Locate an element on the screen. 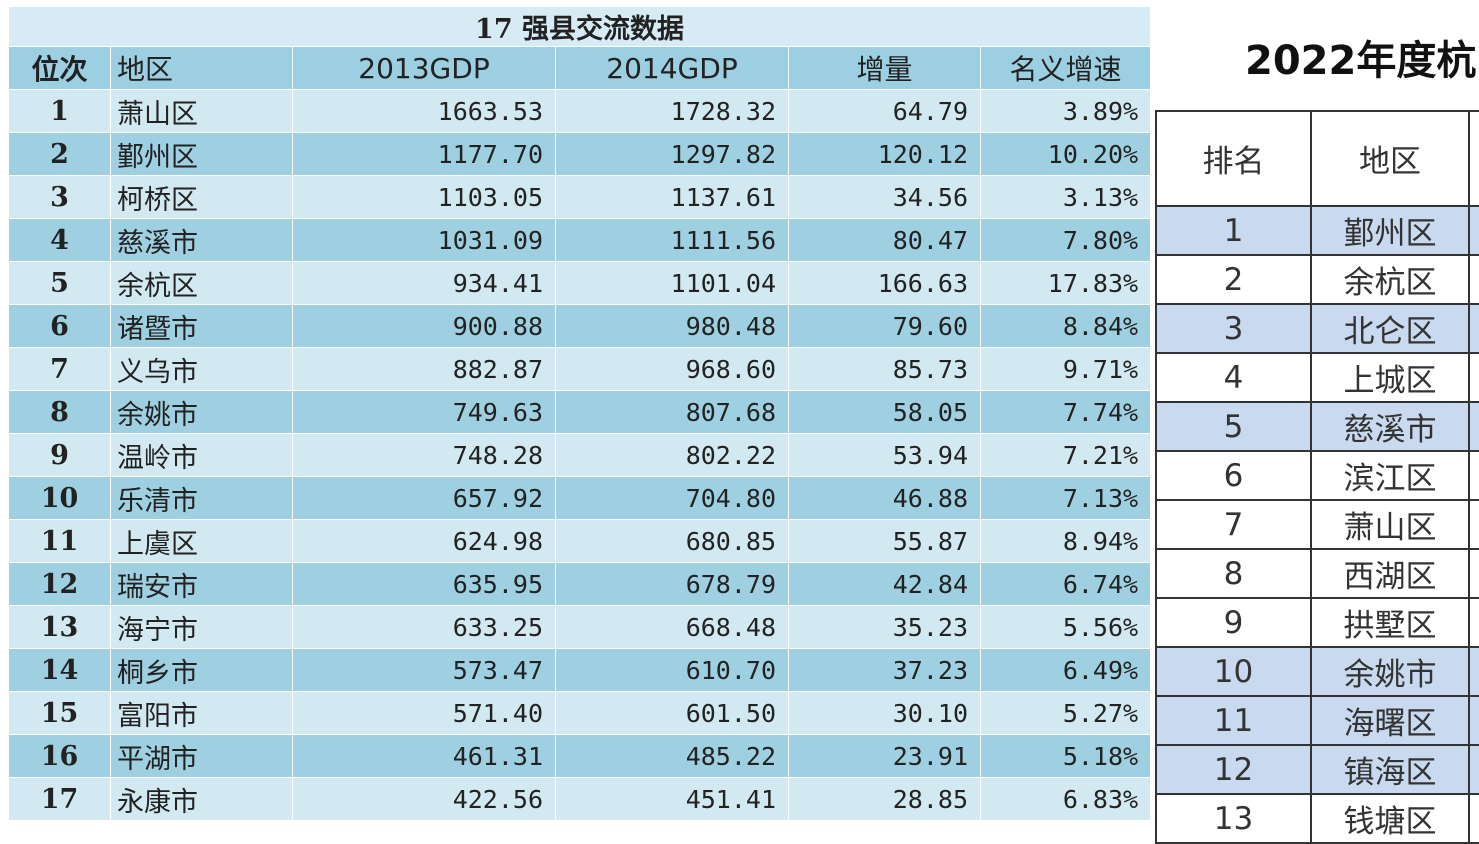 This screenshot has height=844, width=1479. table-cell: 平湖市 is located at coordinates (201, 756).